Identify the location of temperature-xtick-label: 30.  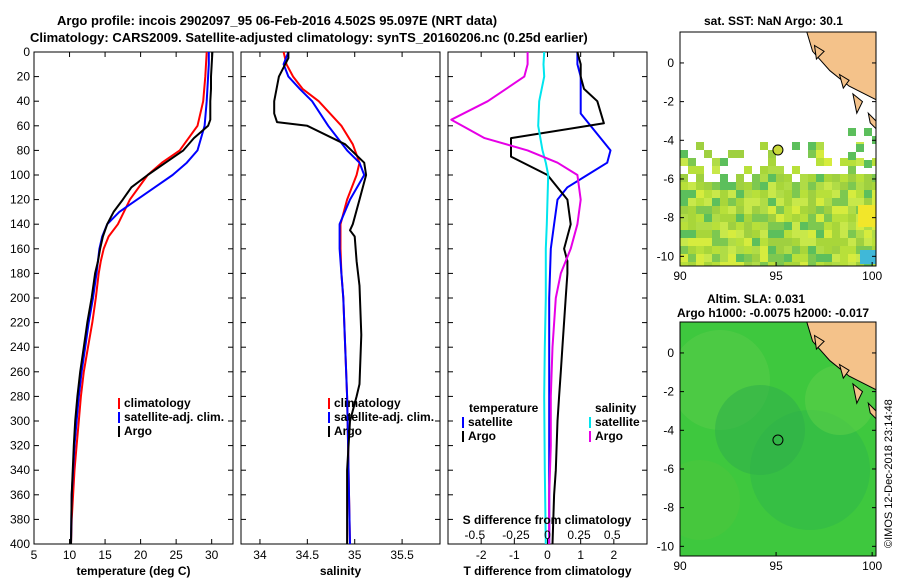
(212, 555).